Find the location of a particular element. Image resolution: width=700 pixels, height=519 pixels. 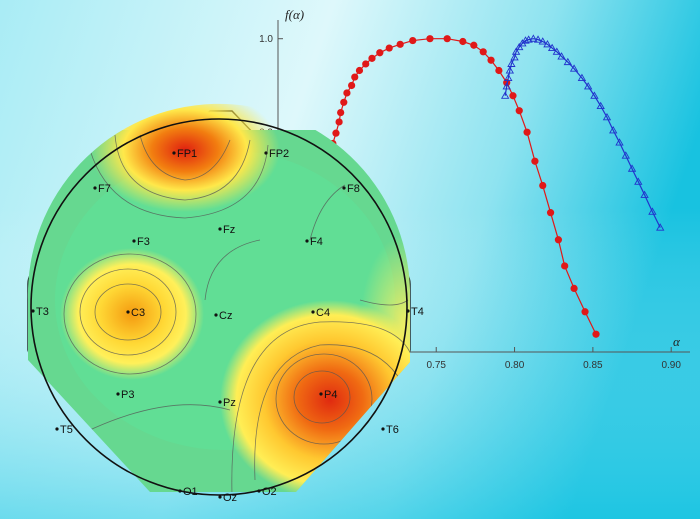

electrode-label: FP2 is located at coordinates (279, 154).